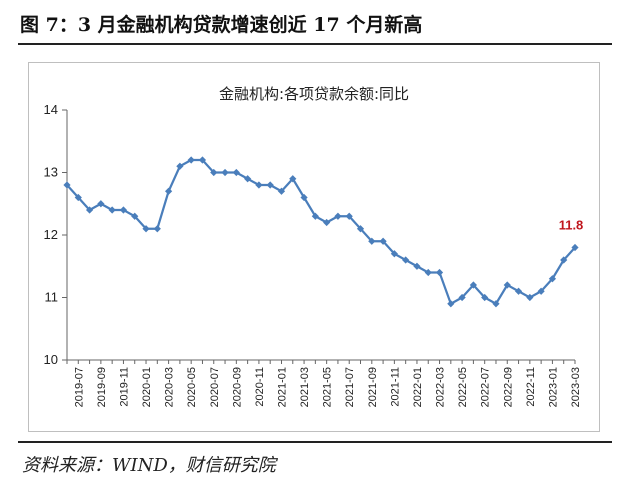  I want to click on x-tick-label: 2022-03, so click(441, 387).